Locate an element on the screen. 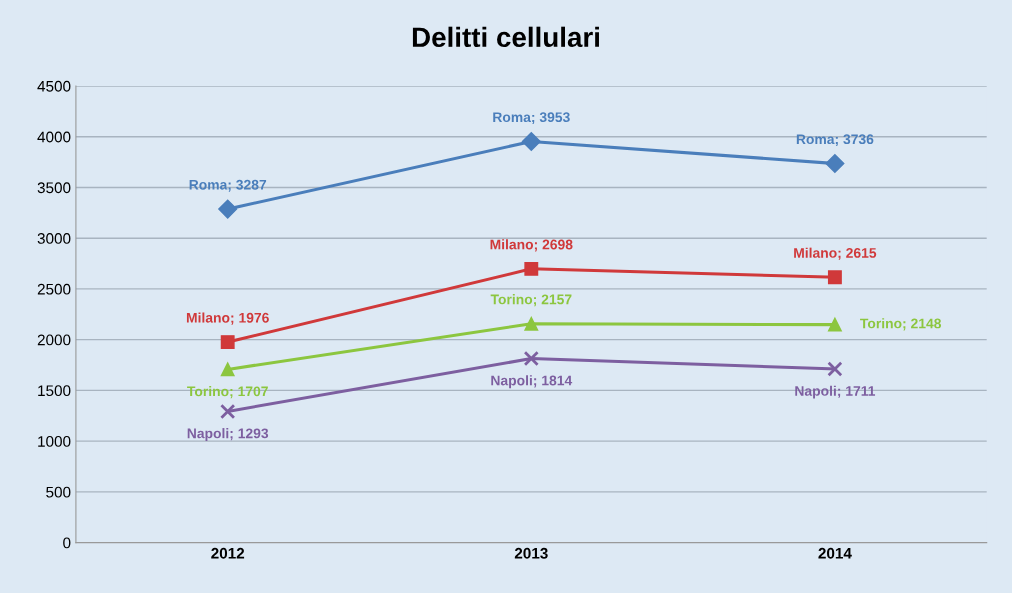  data-label: Milano; 2698 is located at coordinates (531, 245).